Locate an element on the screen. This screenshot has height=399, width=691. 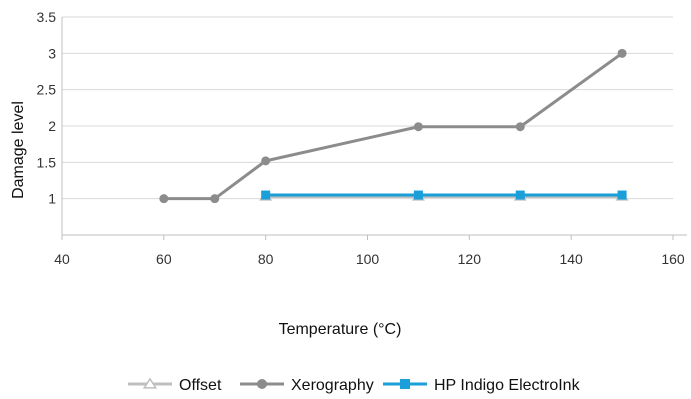
y-tick-label: 3 is located at coordinates (52, 53).